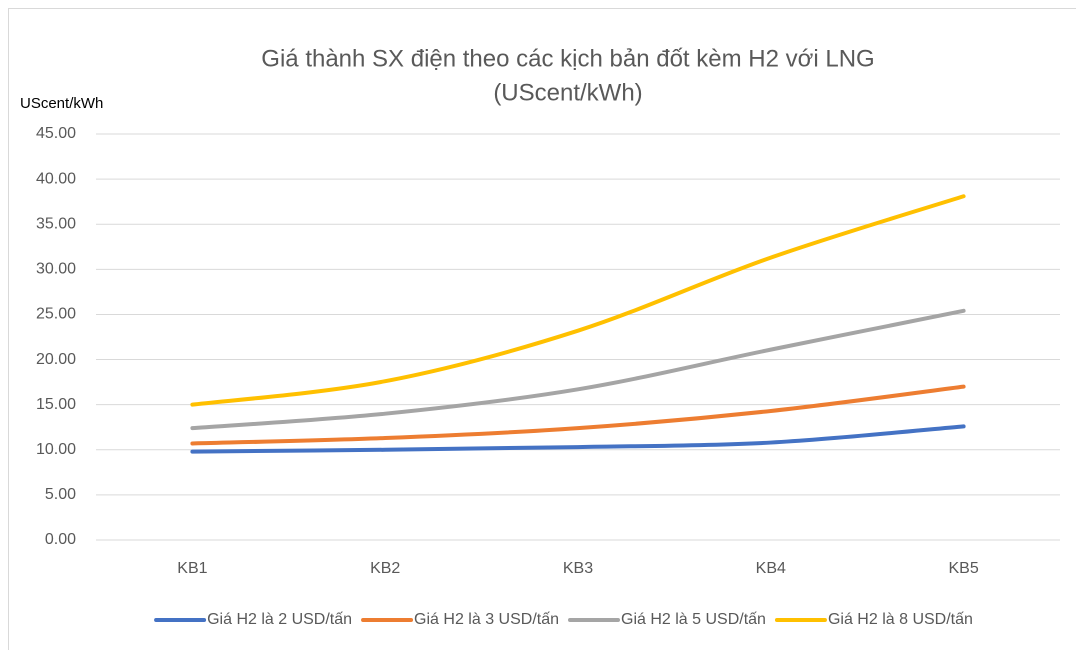 This screenshot has height=650, width=1076. What do you see at coordinates (60, 494) in the screenshot?
I see `y-tick-label: 5.00` at bounding box center [60, 494].